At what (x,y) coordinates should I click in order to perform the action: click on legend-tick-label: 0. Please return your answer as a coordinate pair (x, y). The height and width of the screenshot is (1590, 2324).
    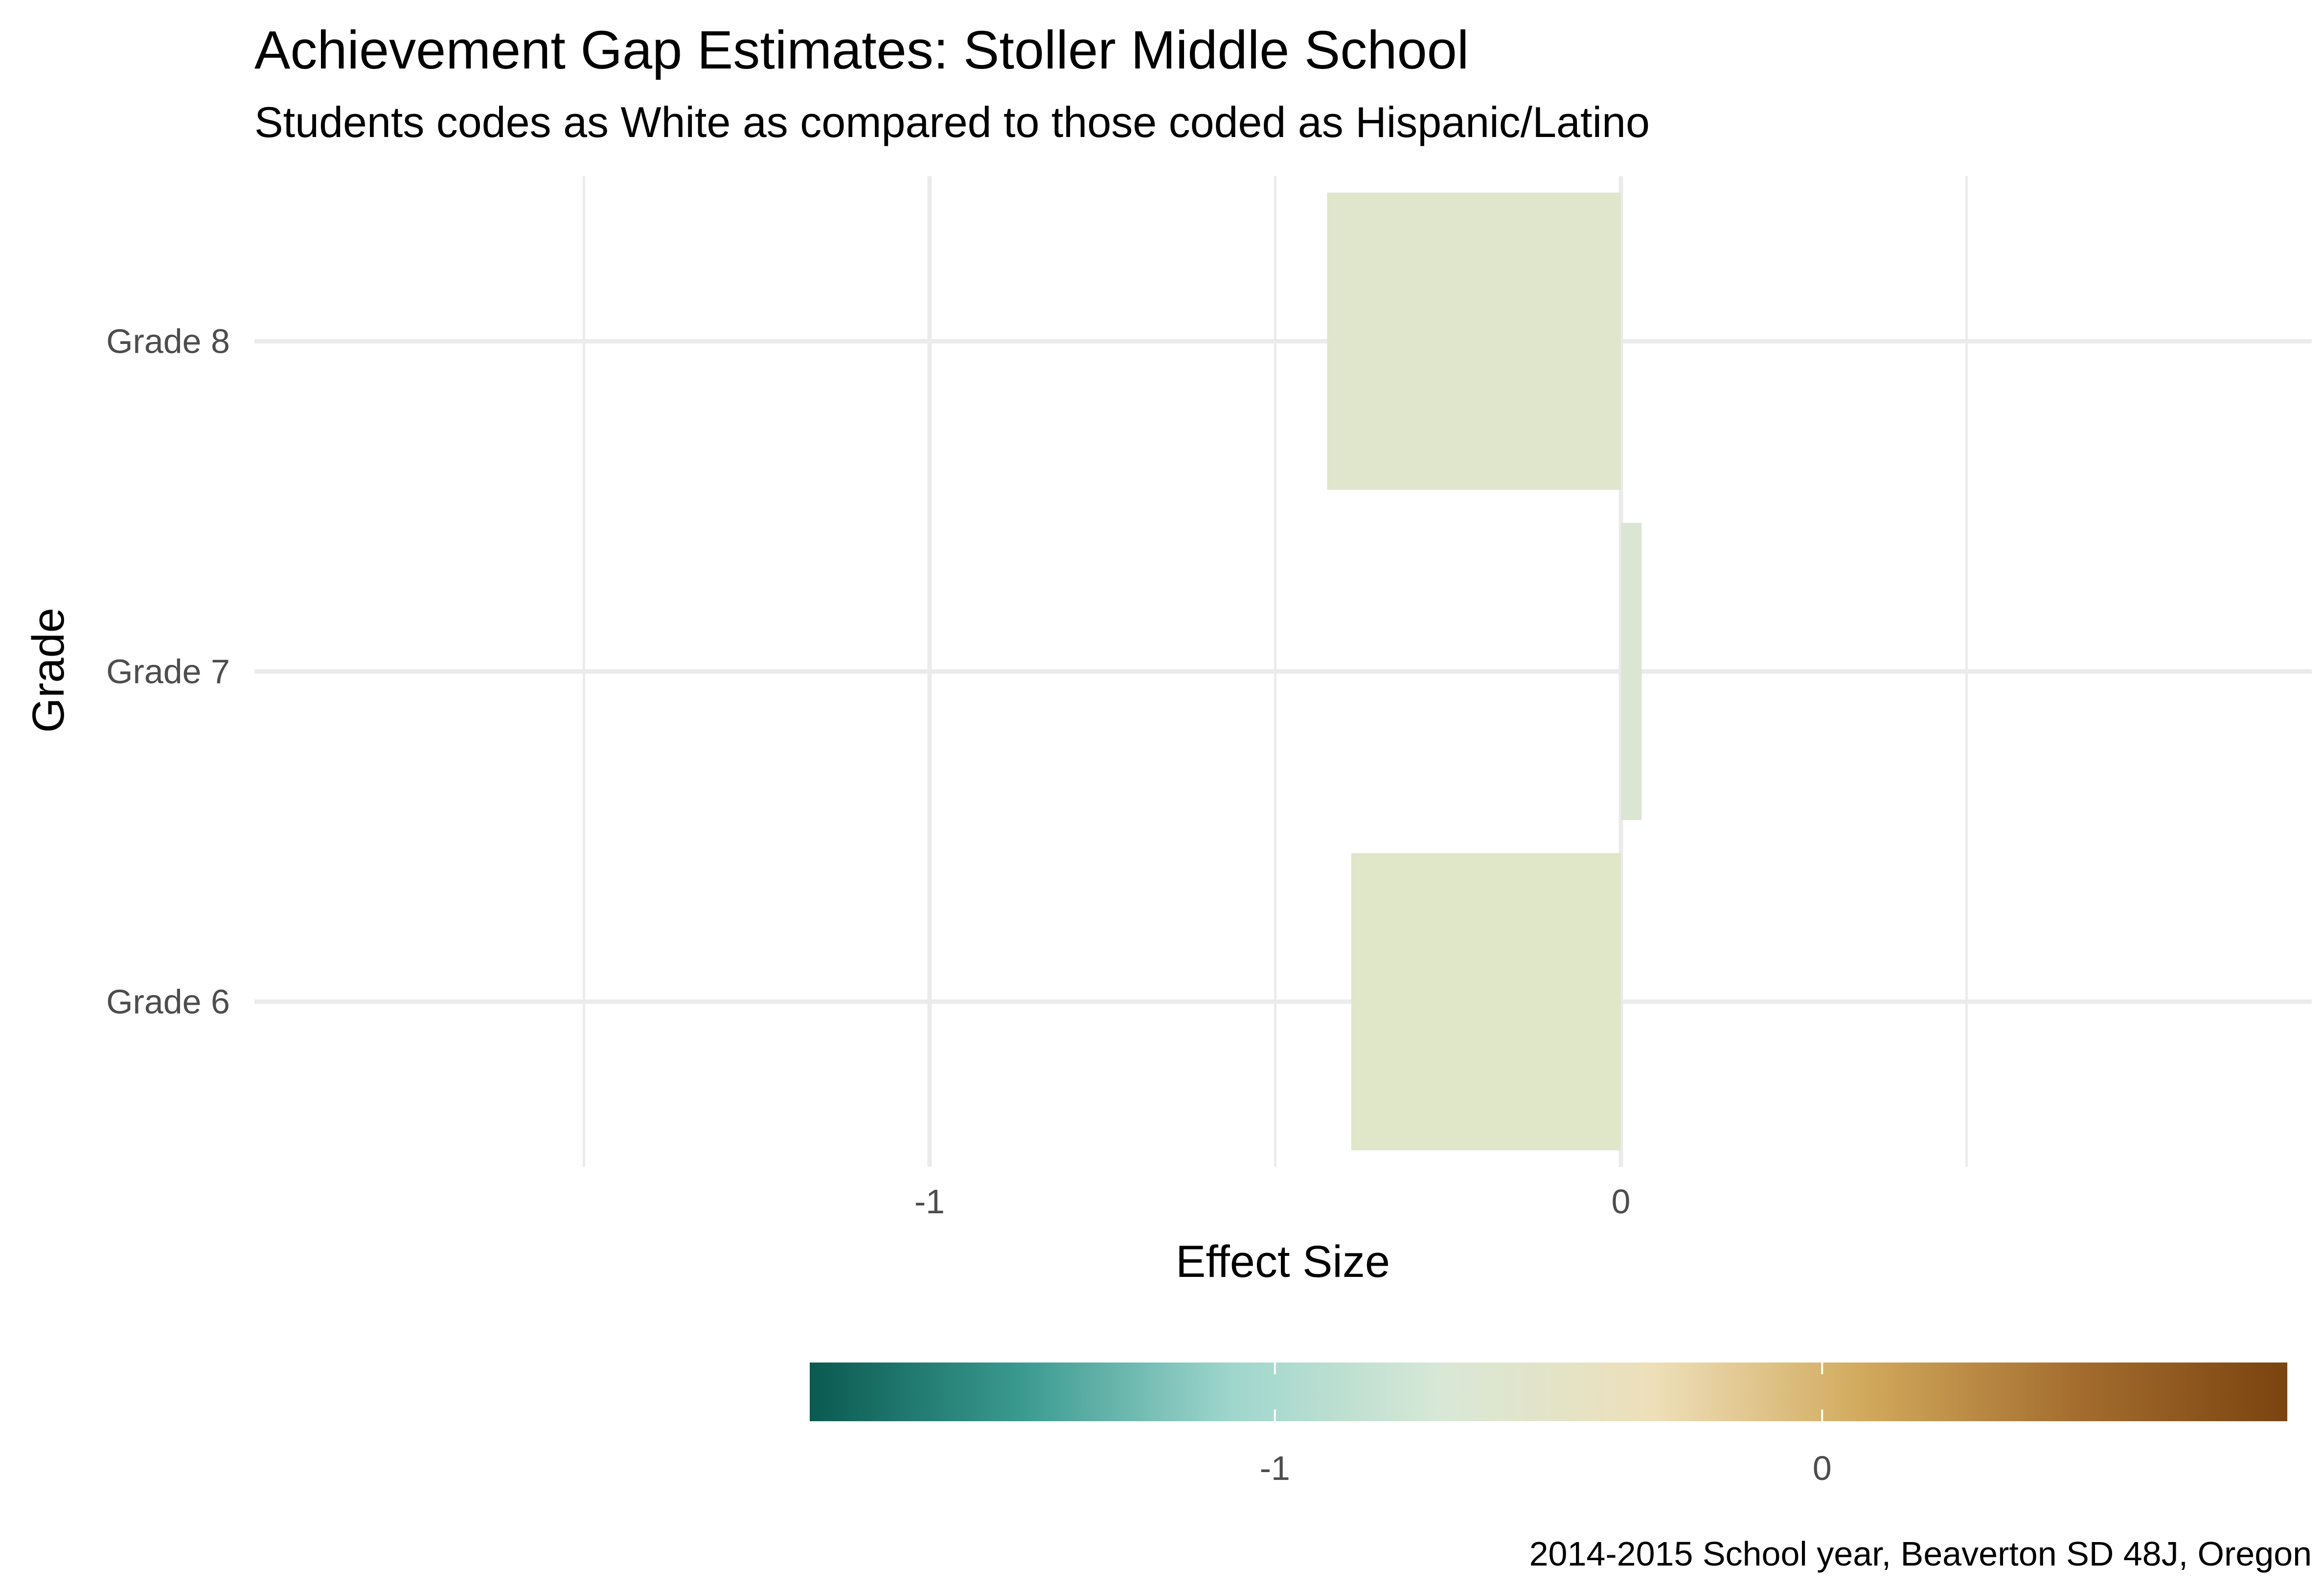
    Looking at the image, I should click on (1823, 1468).